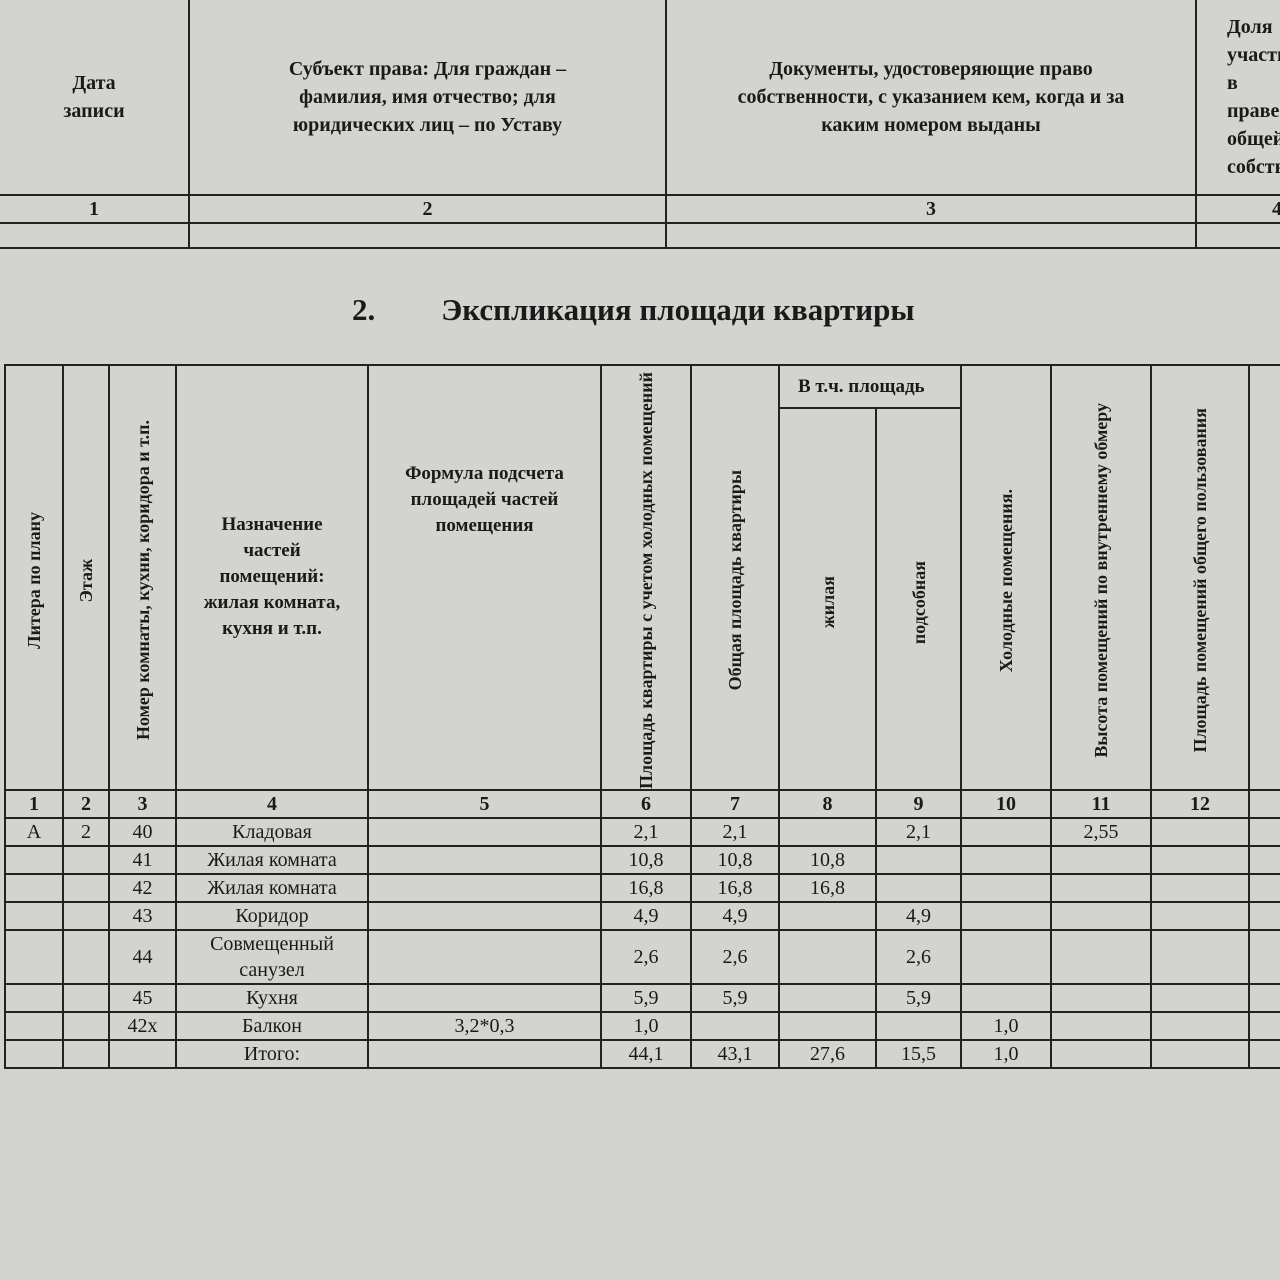  I want to click on header-group-area: В т.ч. площадь, so click(870, 386).